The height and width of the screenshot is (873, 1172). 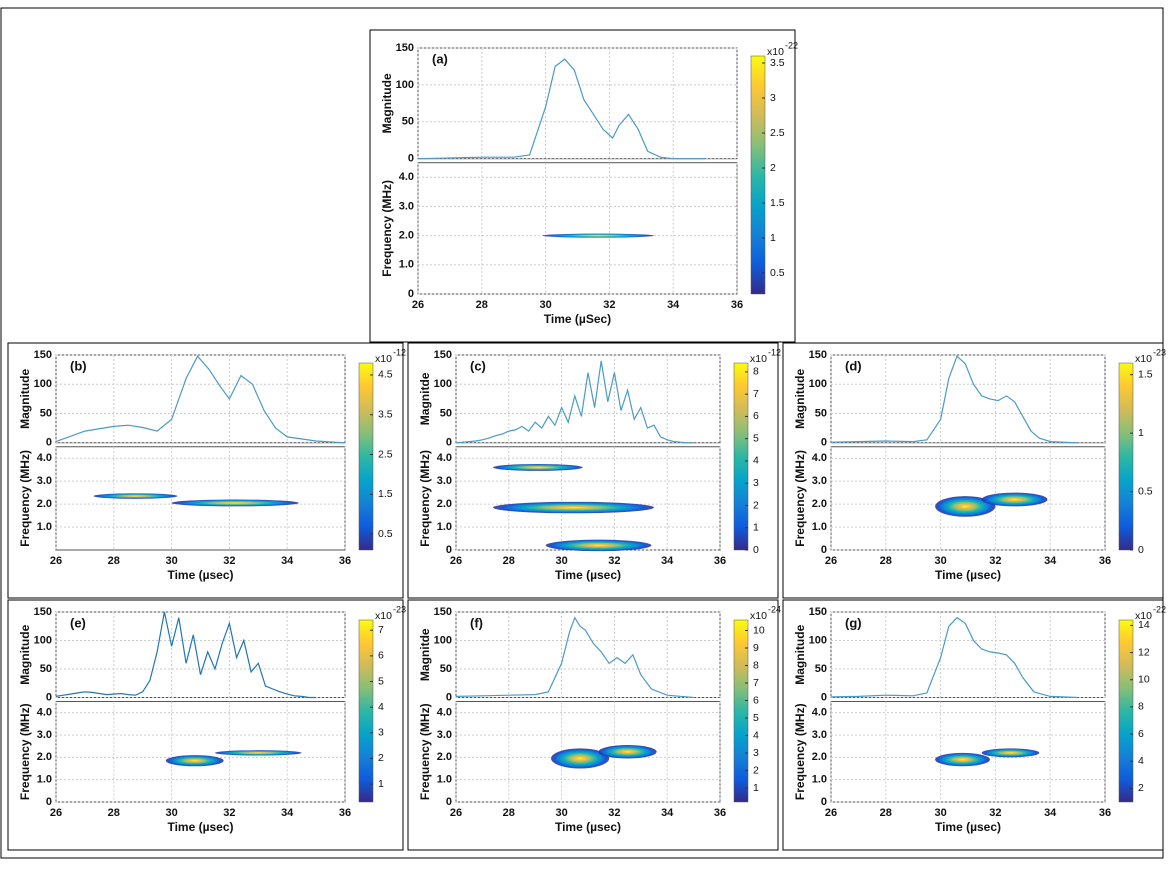 What do you see at coordinates (773, 98) in the screenshot?
I see `colorbar-tick-label: 3` at bounding box center [773, 98].